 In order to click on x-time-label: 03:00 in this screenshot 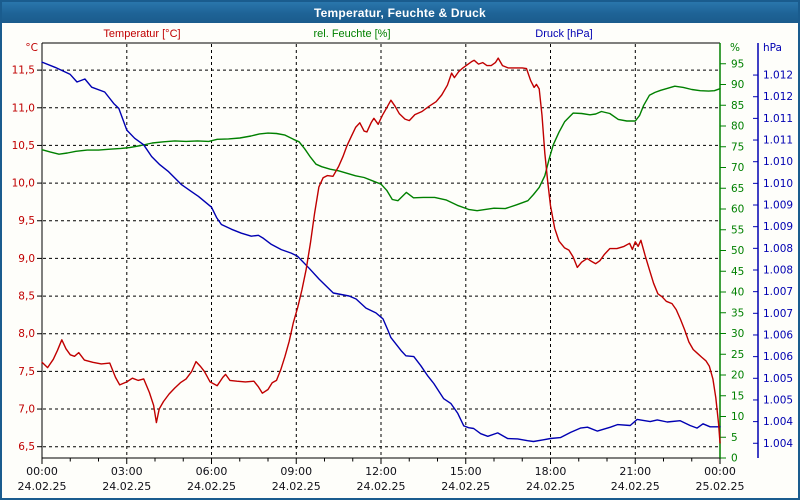, I will do `click(127, 471)`.